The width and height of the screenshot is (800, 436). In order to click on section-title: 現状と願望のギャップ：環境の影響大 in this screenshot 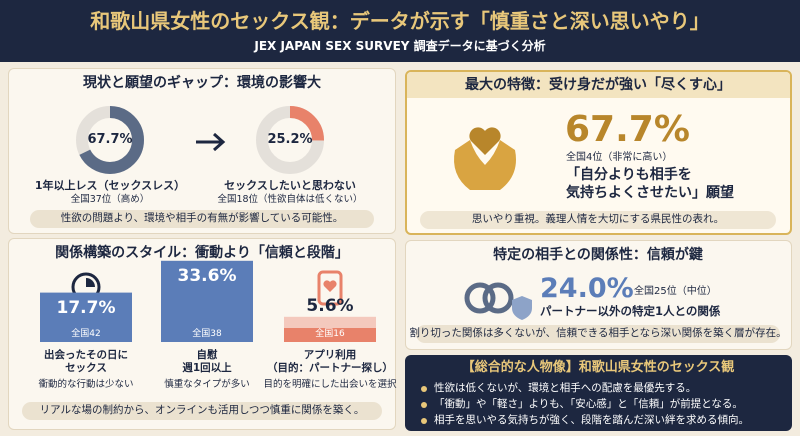, I will do `click(202, 83)`.